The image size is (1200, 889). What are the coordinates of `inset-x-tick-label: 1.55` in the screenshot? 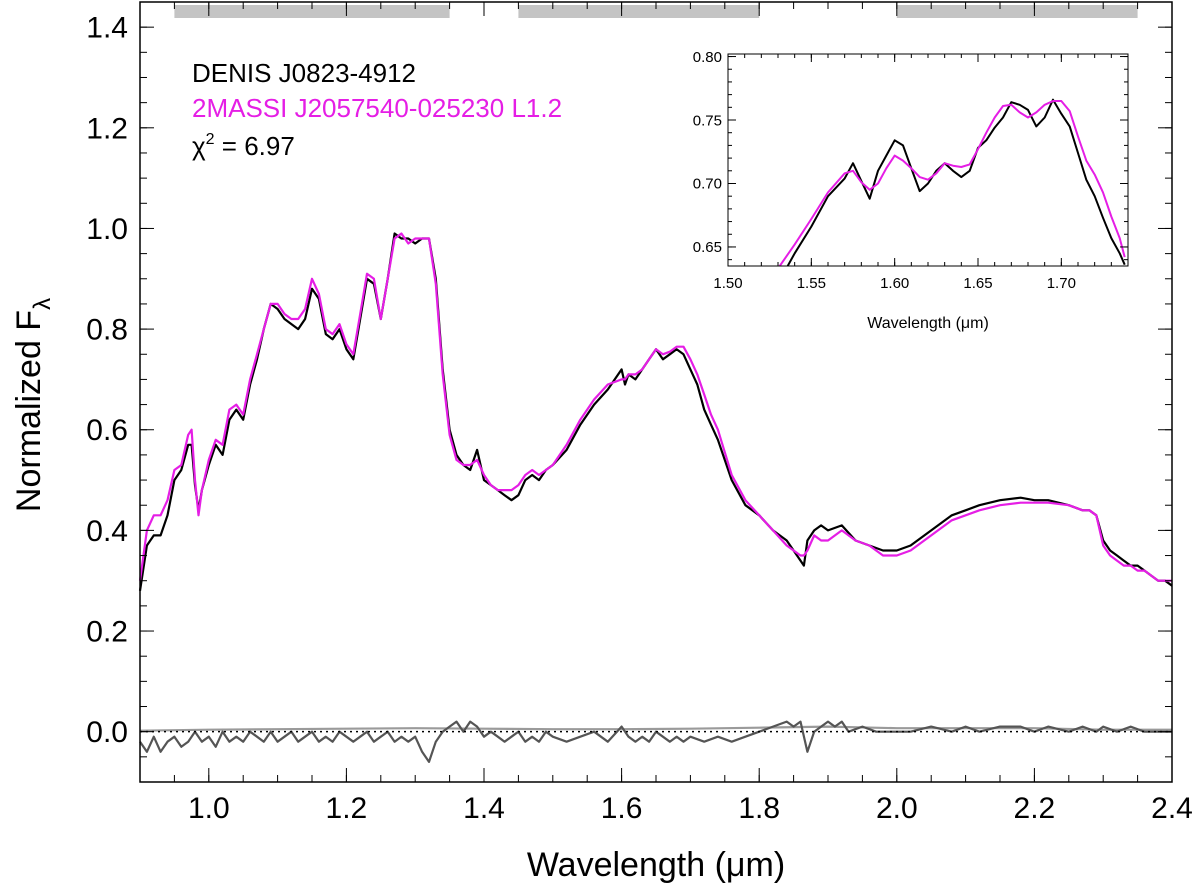 It's located at (811, 283).